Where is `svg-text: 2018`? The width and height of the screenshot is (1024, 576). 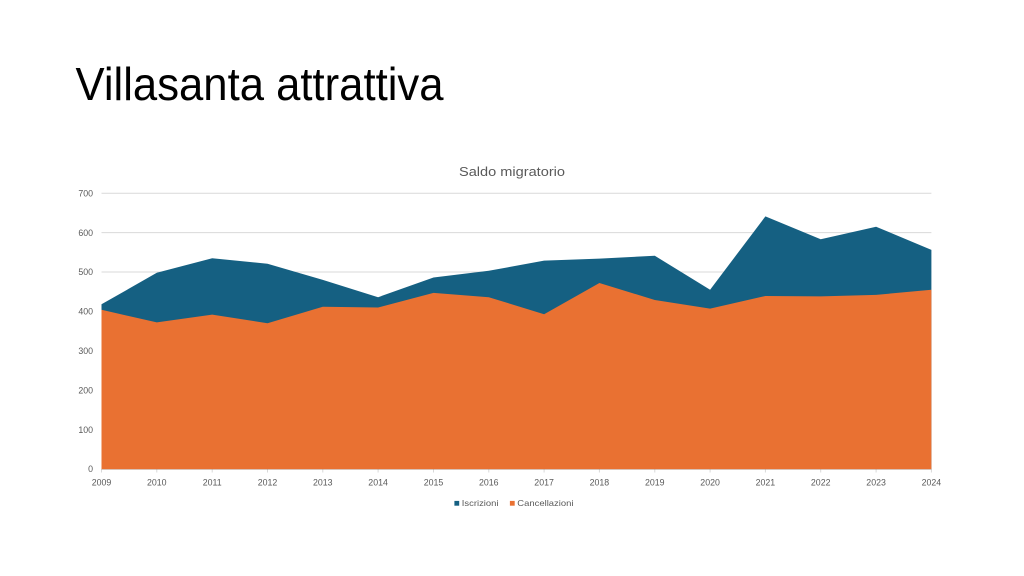 svg-text: 2018 is located at coordinates (600, 483).